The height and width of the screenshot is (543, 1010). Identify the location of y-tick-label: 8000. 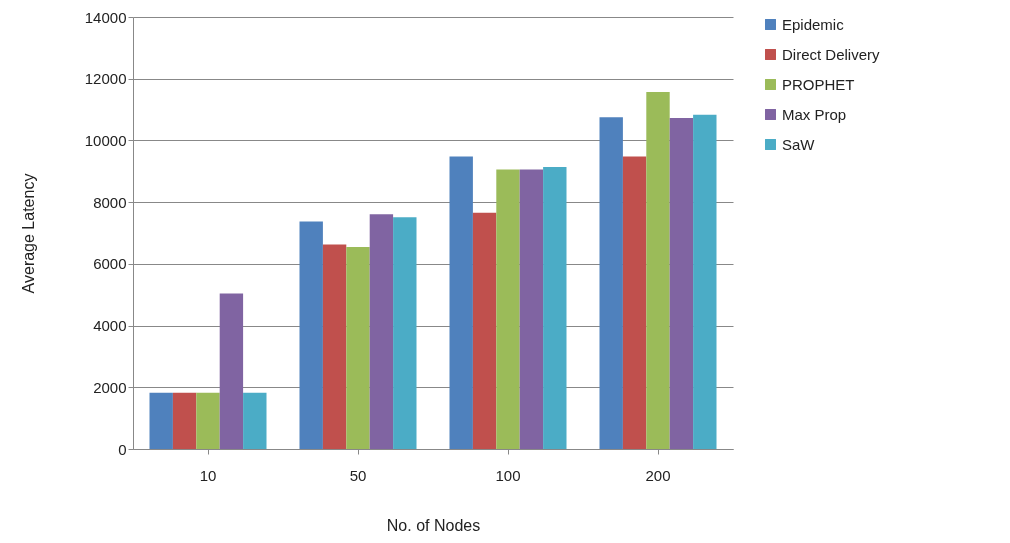
(110, 202).